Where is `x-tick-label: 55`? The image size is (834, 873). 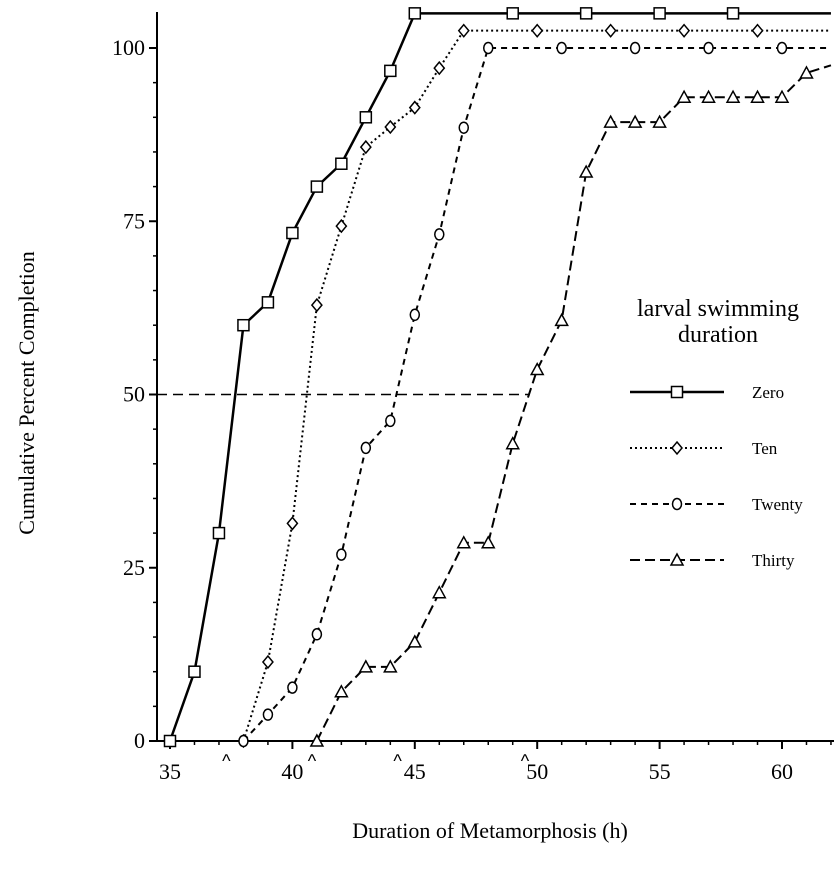 x-tick-label: 55 is located at coordinates (660, 771).